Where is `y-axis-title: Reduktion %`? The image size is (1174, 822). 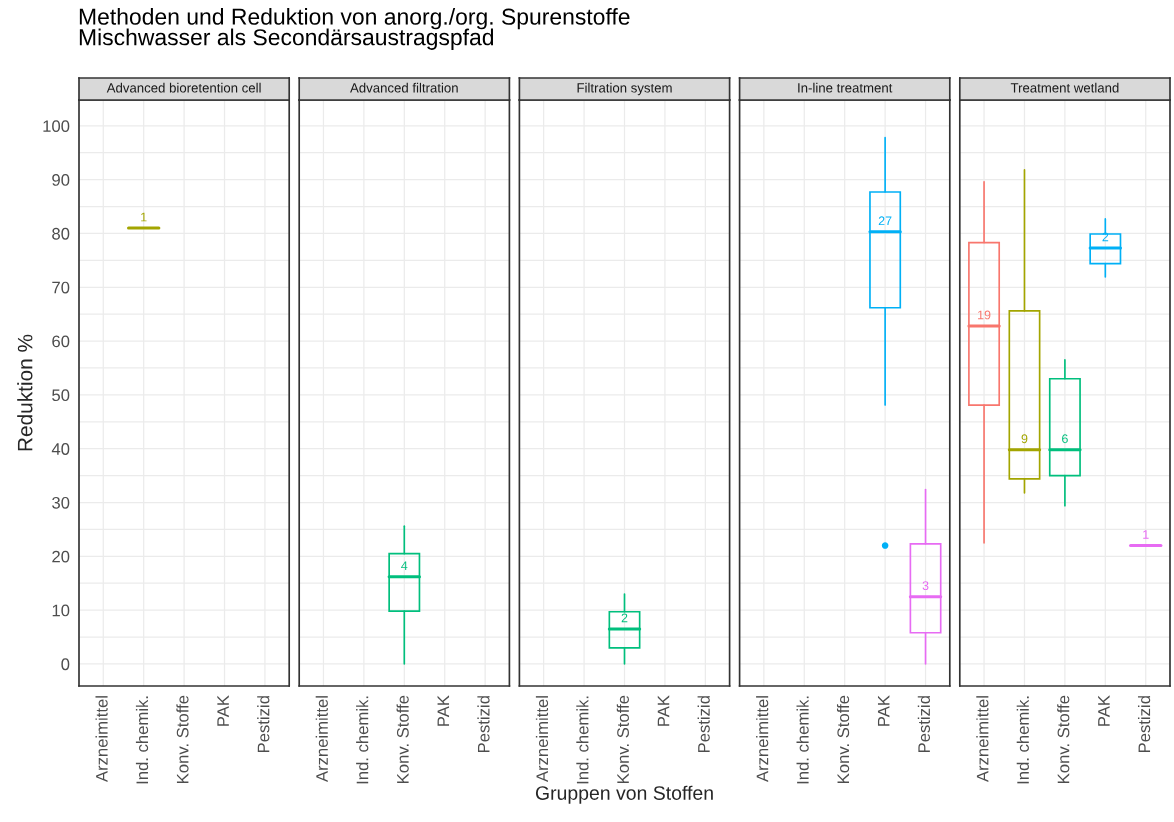 y-axis-title: Reduktion % is located at coordinates (25, 392).